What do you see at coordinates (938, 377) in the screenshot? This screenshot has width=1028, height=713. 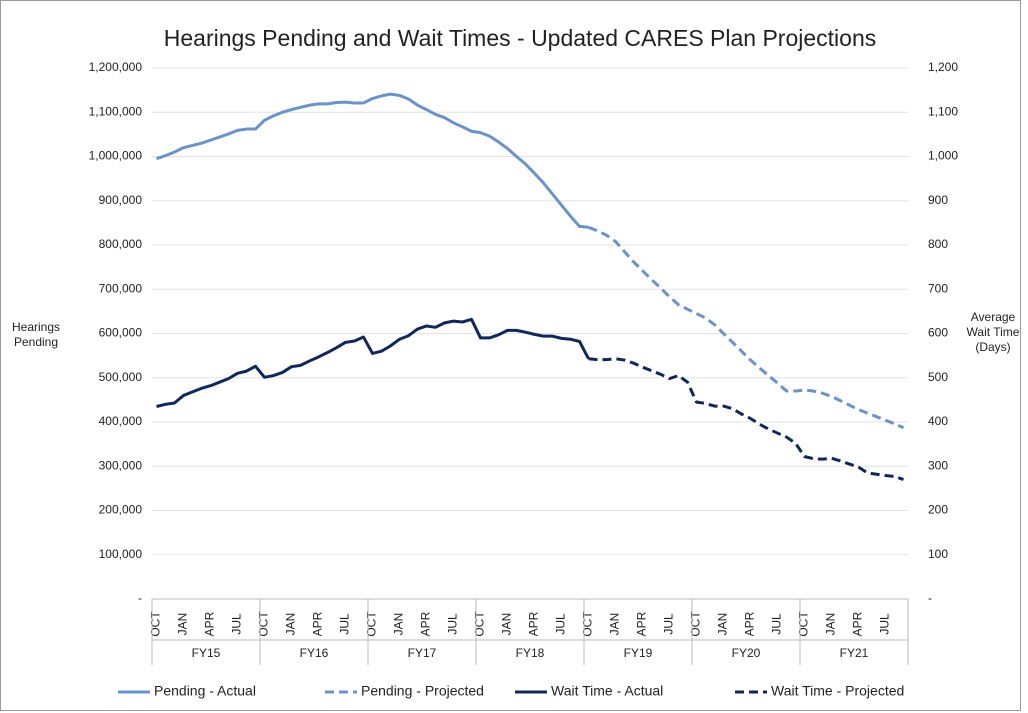 I see `y2-tick-label: 500` at bounding box center [938, 377].